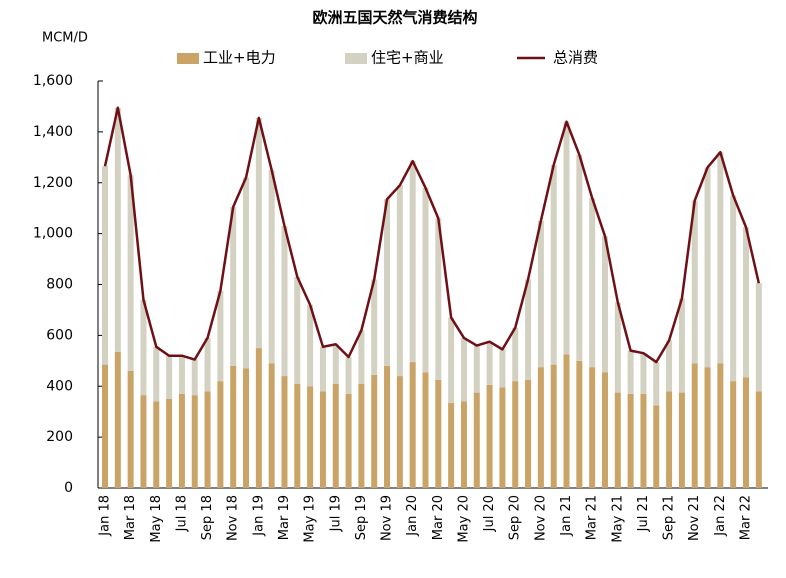 The width and height of the screenshot is (786, 578). I want to click on x-tick-label: Mar 19, so click(284, 517).